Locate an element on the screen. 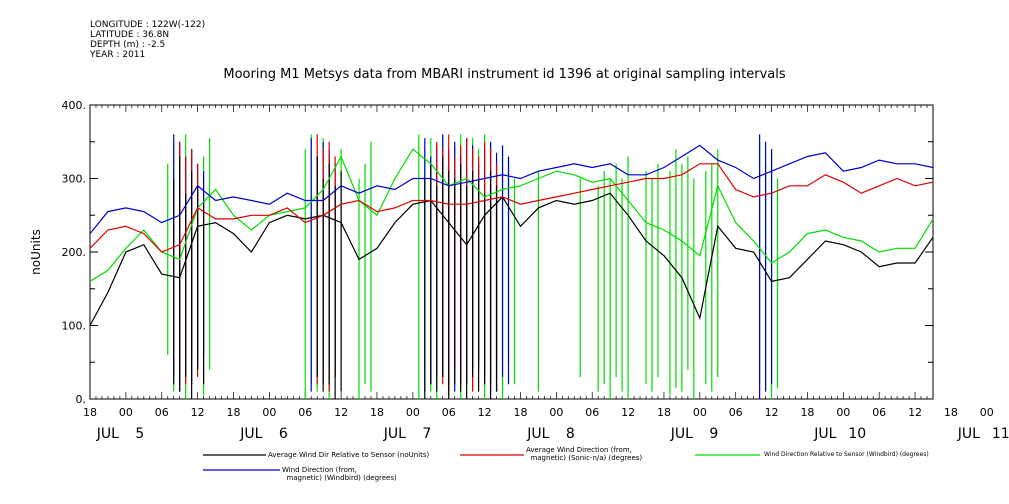 The image size is (1009, 504). y-tick-label: 0. is located at coordinates (81, 399).